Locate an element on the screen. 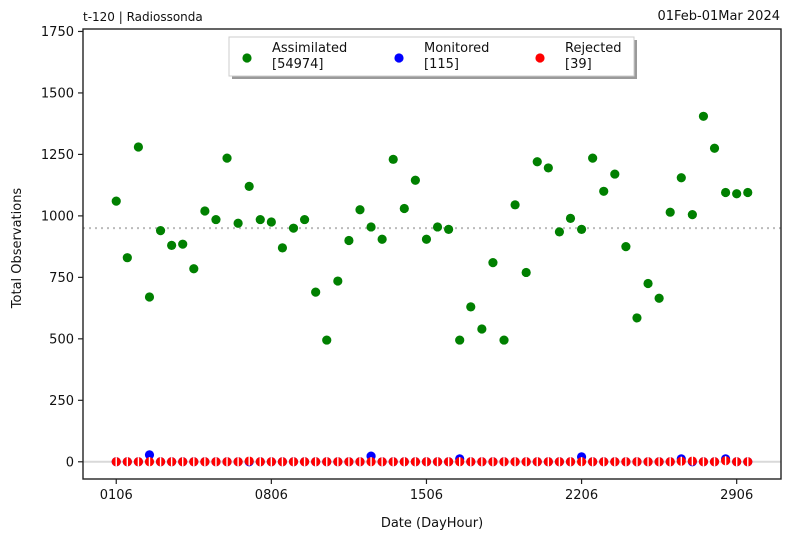 The width and height of the screenshot is (790, 540). legend-marker-monitored is located at coordinates (399, 58).